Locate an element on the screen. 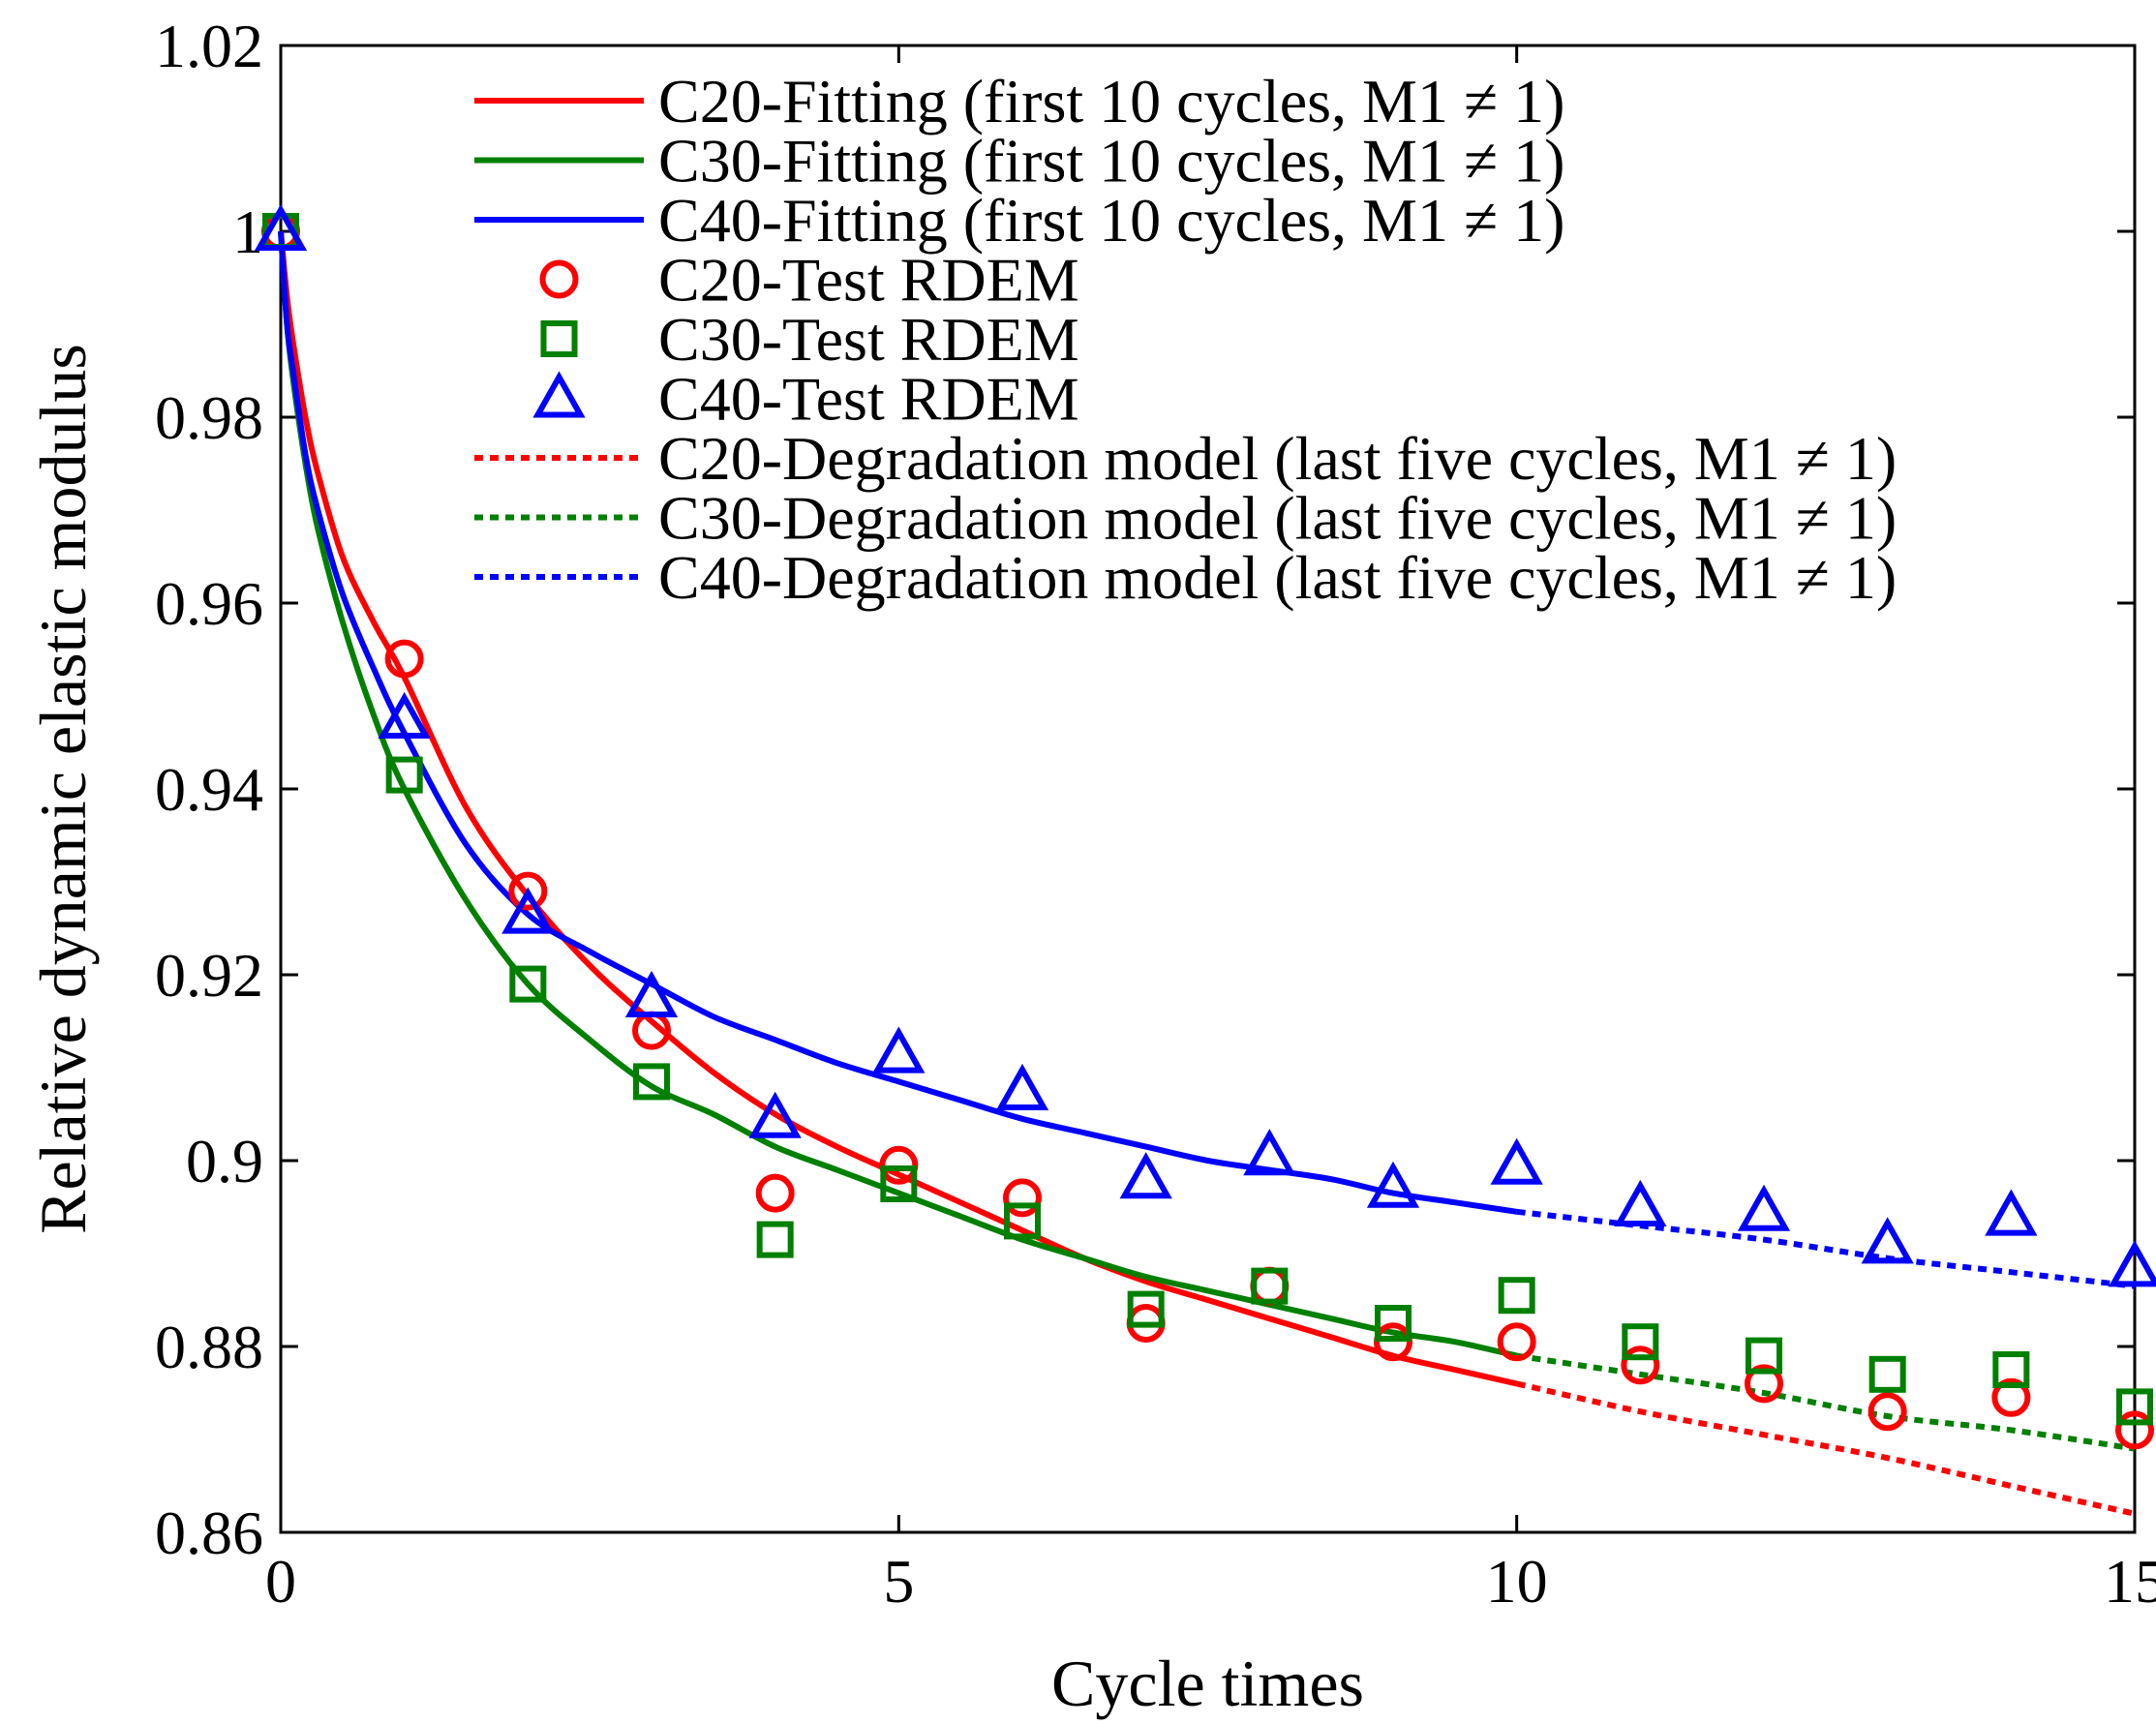 The width and height of the screenshot is (2156, 1724). y-axis-label: Relative dynamic elastic modulus is located at coordinates (63, 789).